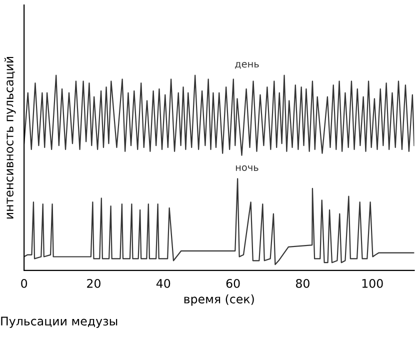 The height and width of the screenshot is (338, 415). I want to click on series-label: ночь, so click(247, 168).